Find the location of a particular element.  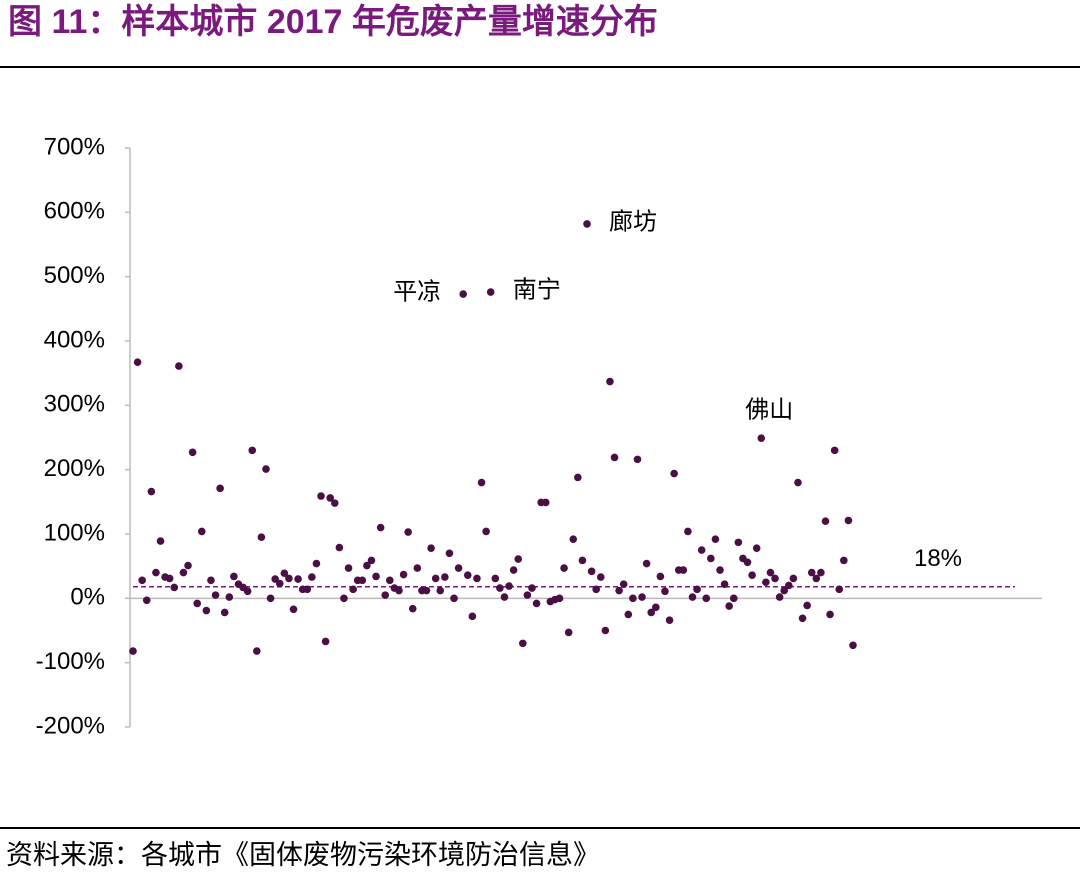

y-tick-label: 100% is located at coordinates (74, 532).